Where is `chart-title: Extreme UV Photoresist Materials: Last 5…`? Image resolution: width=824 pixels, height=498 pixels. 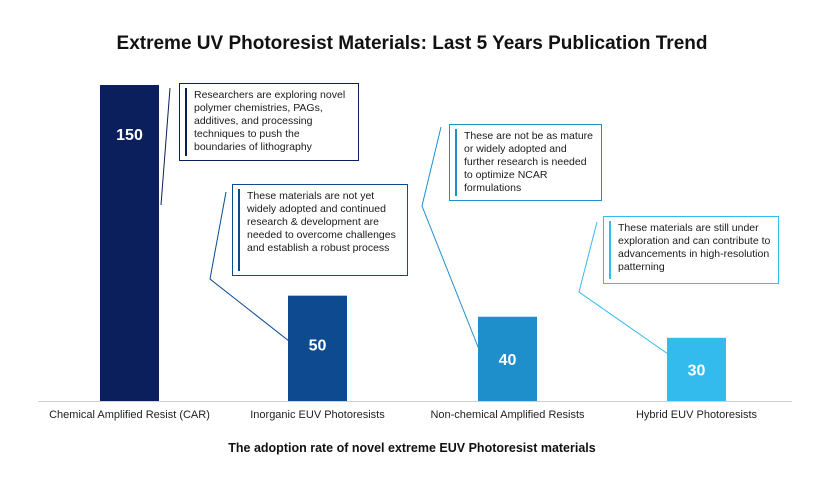 chart-title: Extreme UV Photoresist Materials: Last 5… is located at coordinates (412, 43).